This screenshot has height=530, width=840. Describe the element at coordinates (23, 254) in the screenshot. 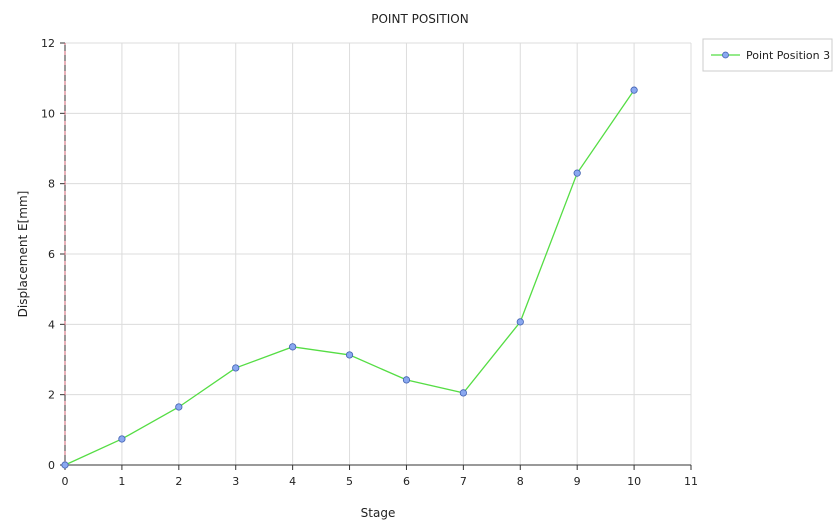

I see `y-axis-label: Displacement E[mm]` at that location.